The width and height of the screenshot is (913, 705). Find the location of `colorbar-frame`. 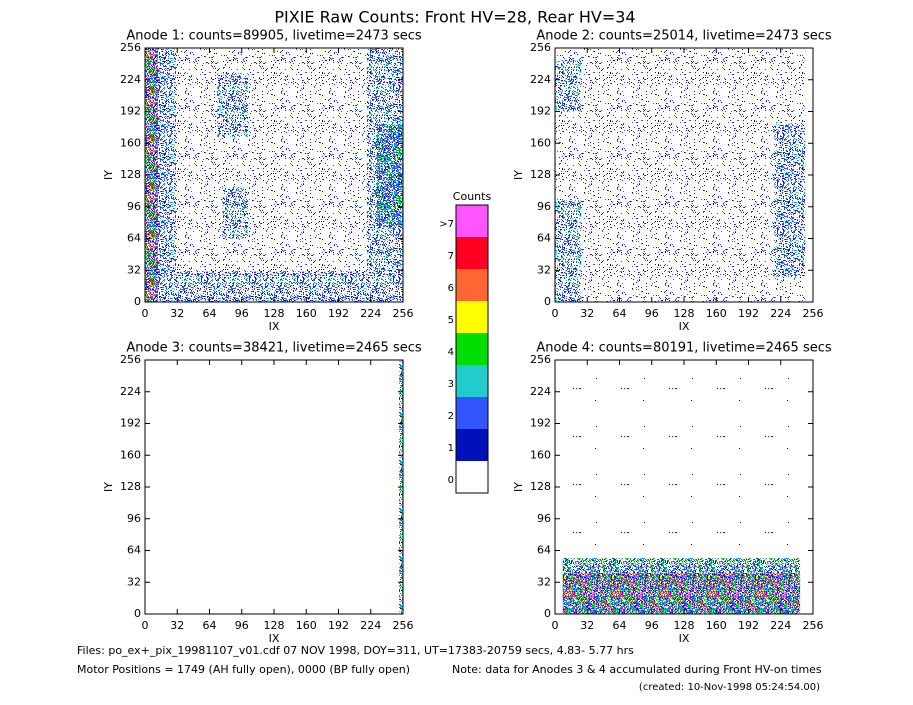

colorbar-frame is located at coordinates (472, 349).